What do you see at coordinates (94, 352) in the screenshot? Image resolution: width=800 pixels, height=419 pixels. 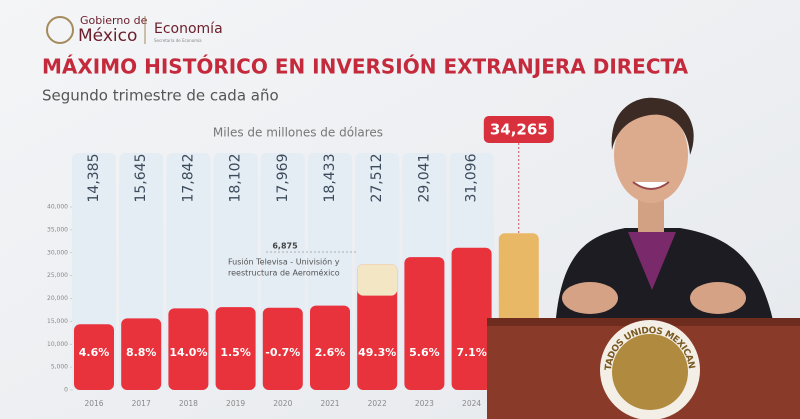 I see `growth-label: 4.6%` at bounding box center [94, 352].